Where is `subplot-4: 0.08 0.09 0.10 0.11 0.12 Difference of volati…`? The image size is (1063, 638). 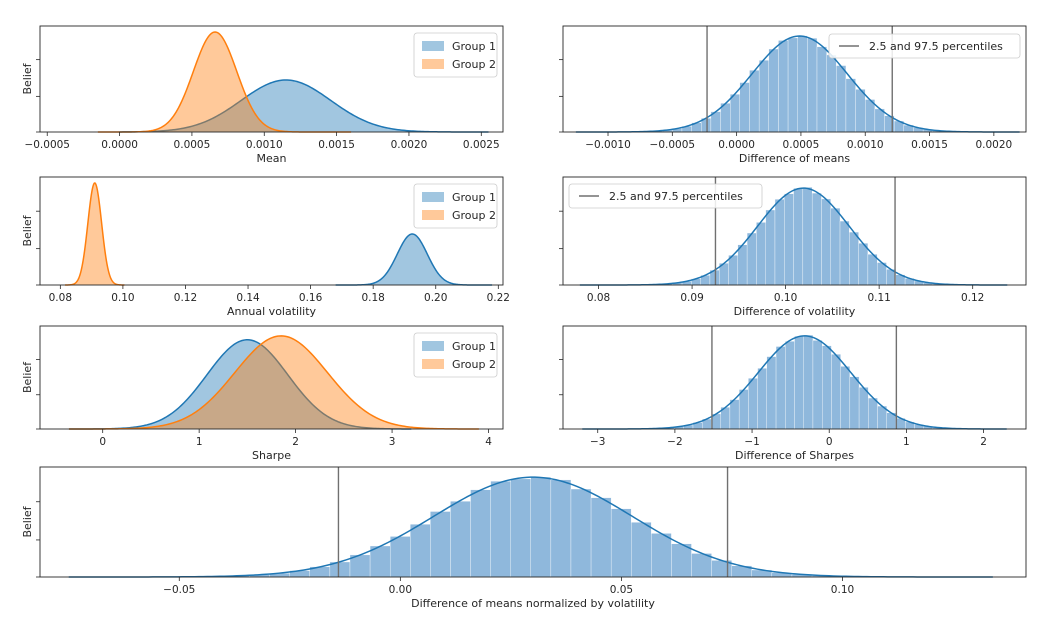
subplot-4: 0.08 0.09 0.10 0.11 0.12 Difference of volati… is located at coordinates (793, 247).